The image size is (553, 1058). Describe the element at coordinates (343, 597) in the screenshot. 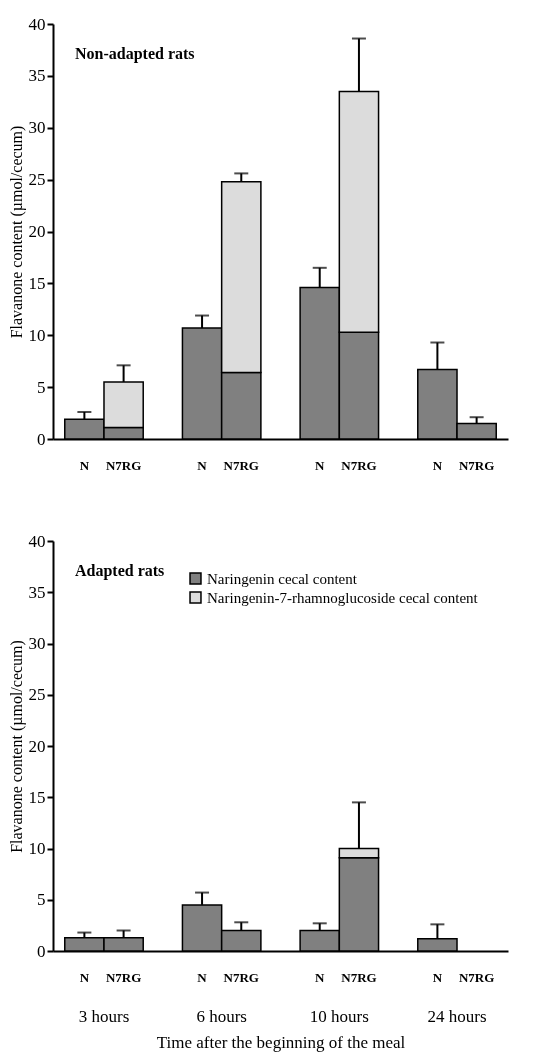

I see `legend-label: Naringenin-7-rhamnoglucoside cecal content` at that location.